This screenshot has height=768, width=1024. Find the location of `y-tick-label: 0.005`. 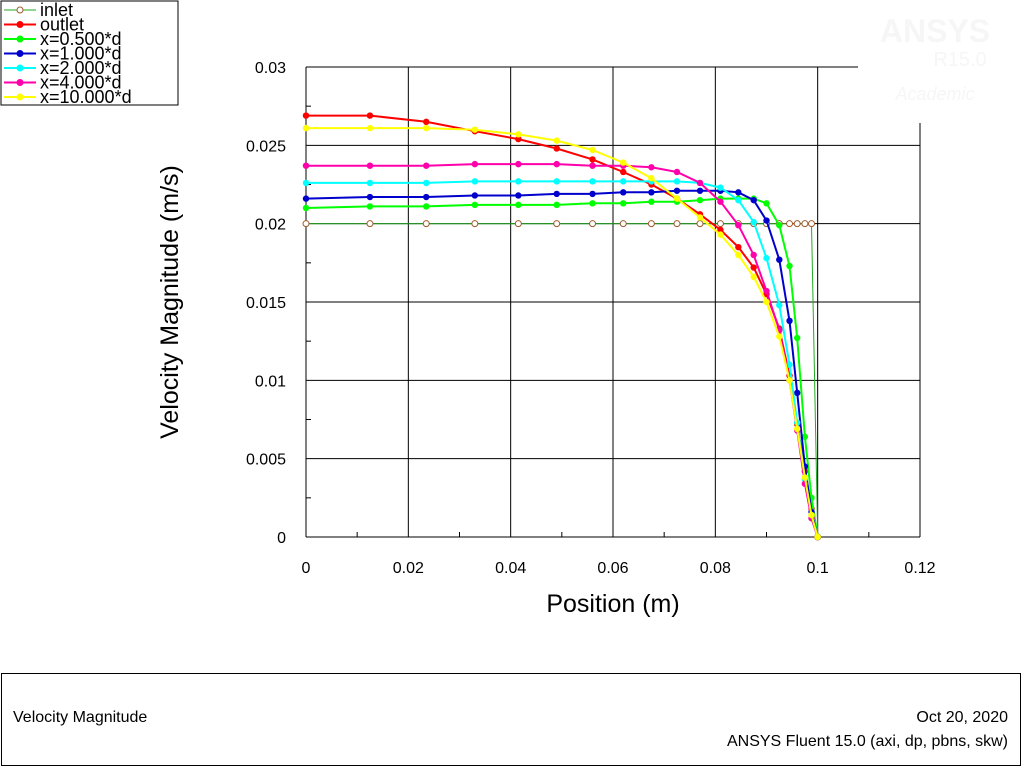

y-tick-label: 0.005 is located at coordinates (266, 460).